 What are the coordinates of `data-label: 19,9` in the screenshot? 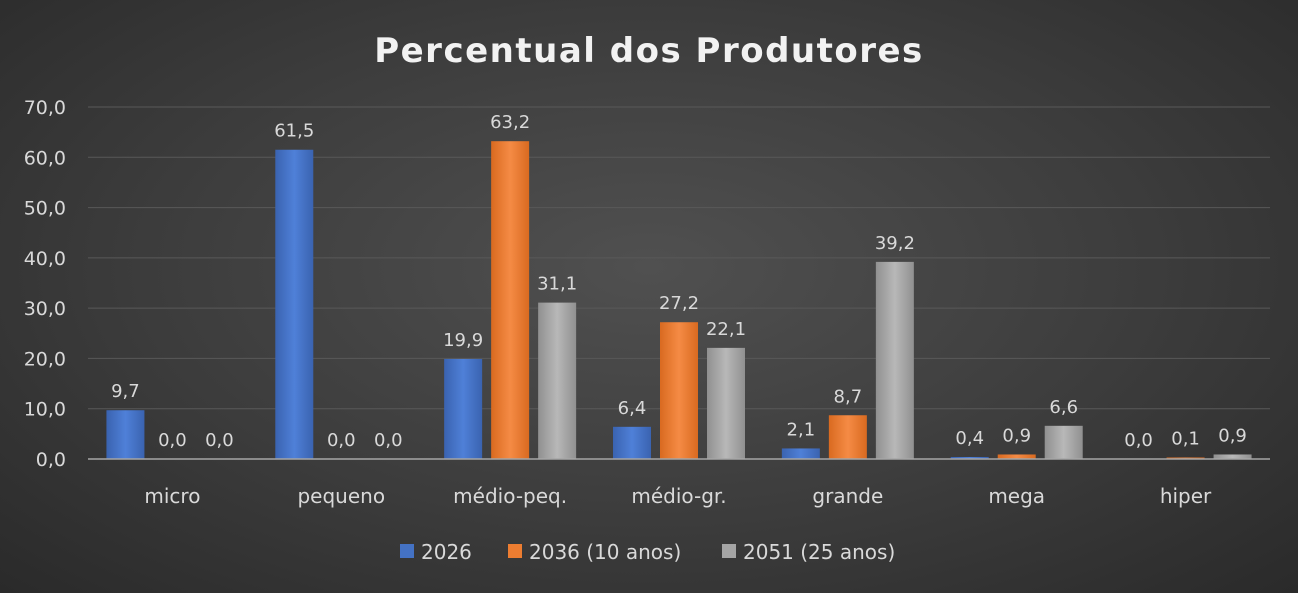 It's located at (463, 340).